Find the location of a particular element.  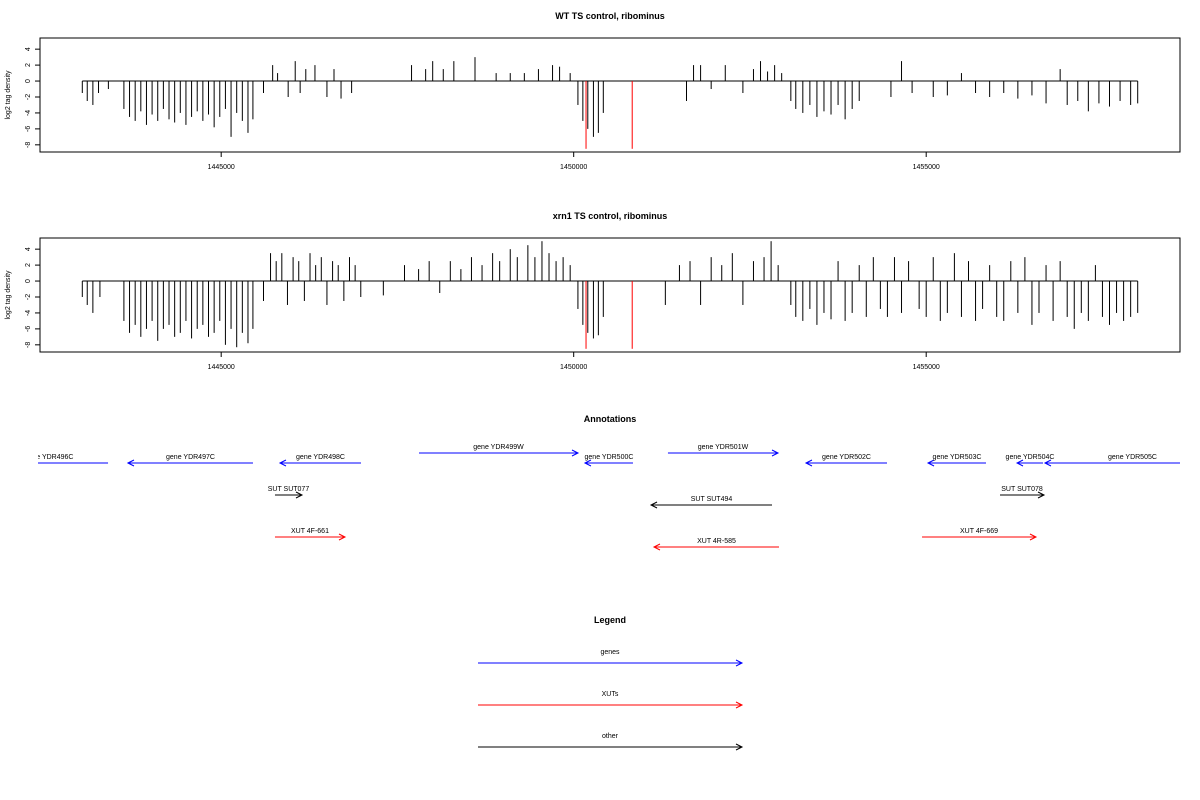

annotation-label: gene YDR502C is located at coordinates (846, 457).